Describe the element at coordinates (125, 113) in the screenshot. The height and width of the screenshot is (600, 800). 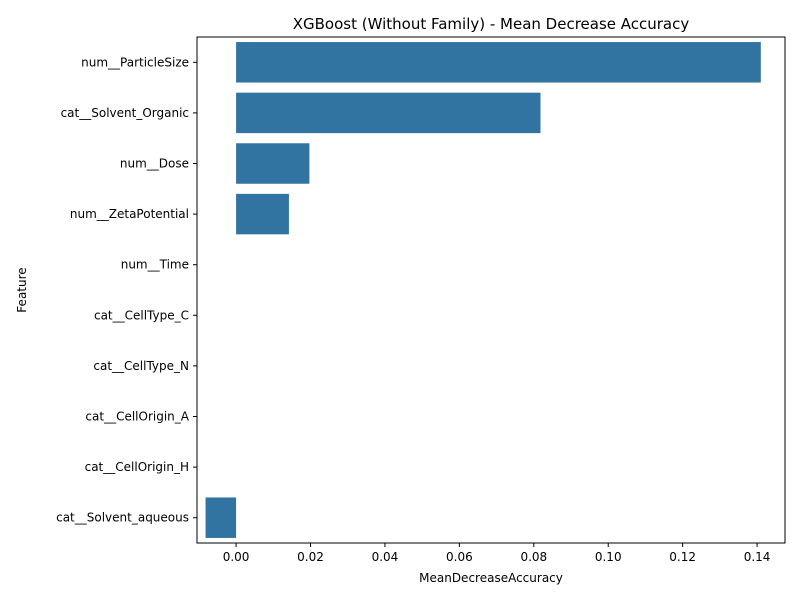
I see `y-tick-label: cat__Solvent_Organic` at that location.